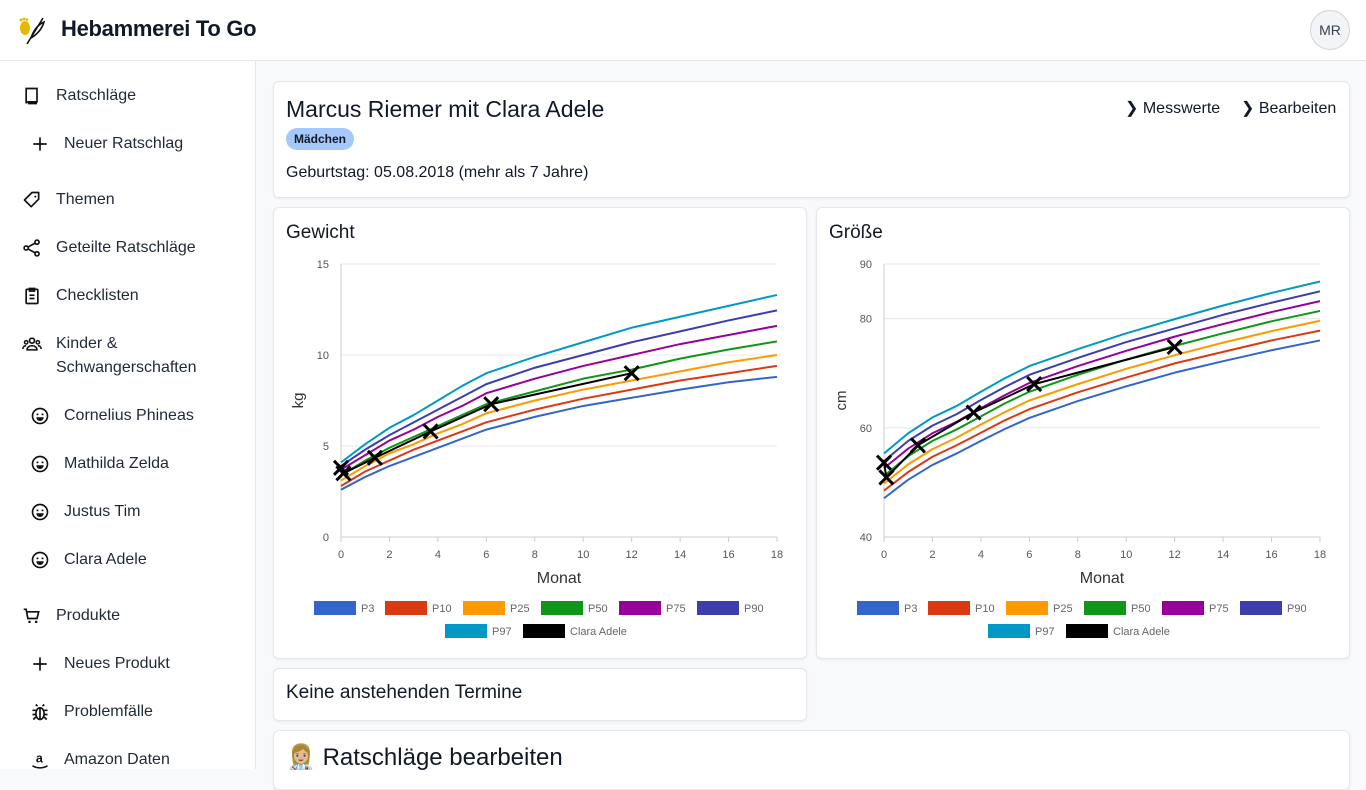  Describe the element at coordinates (99, 760) in the screenshot. I see `sidebar-item-amazon-daten: a Amazon Daten` at that location.